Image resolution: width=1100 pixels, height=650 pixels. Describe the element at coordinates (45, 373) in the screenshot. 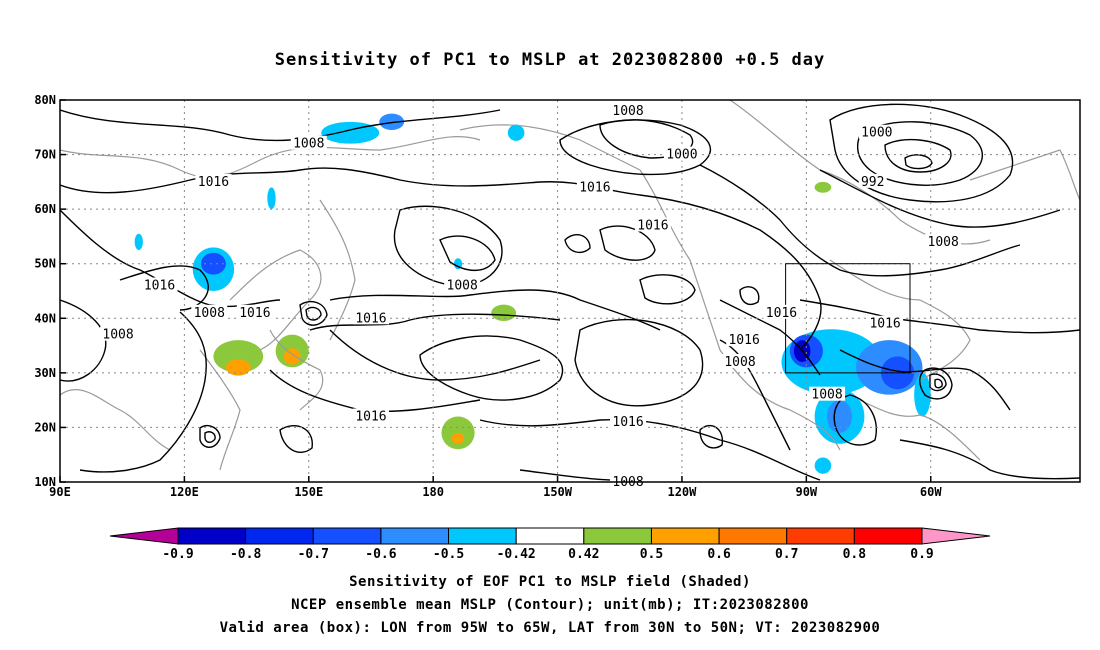

I see `lat-tick-label-5: 30N` at that location.